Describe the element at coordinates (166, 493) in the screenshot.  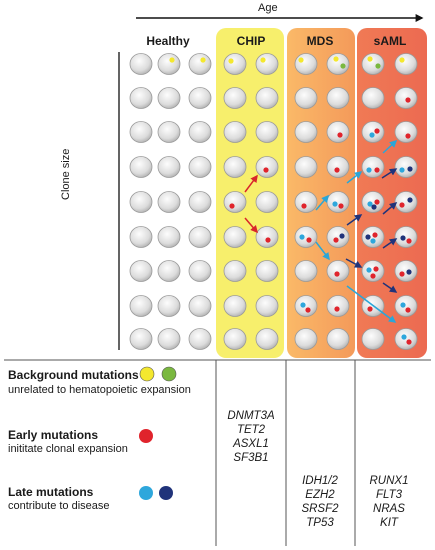
I see `legend-navy-dot` at that location.